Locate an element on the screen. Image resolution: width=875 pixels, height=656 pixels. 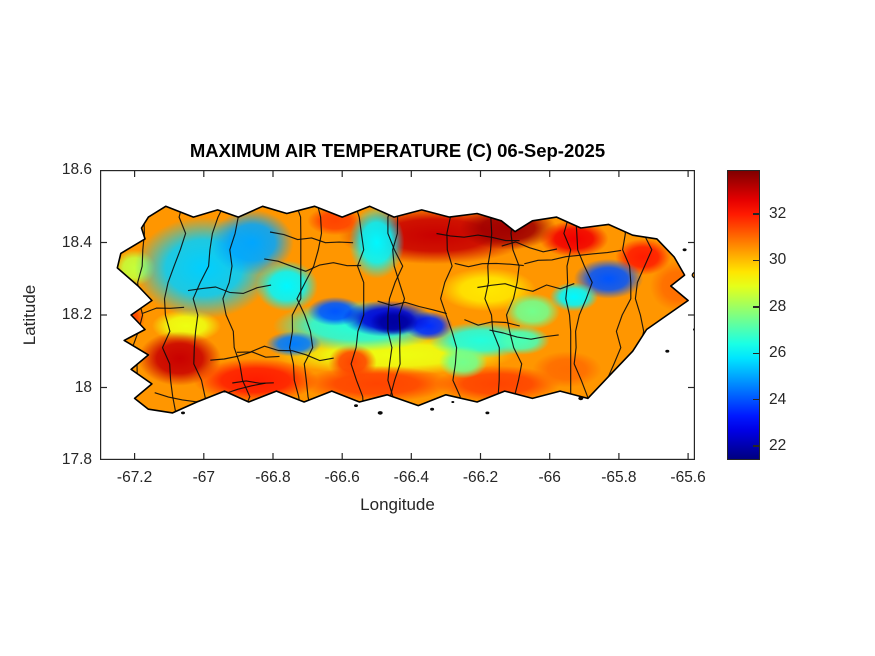
y-axis-label: Latitude is located at coordinates (29, 315).